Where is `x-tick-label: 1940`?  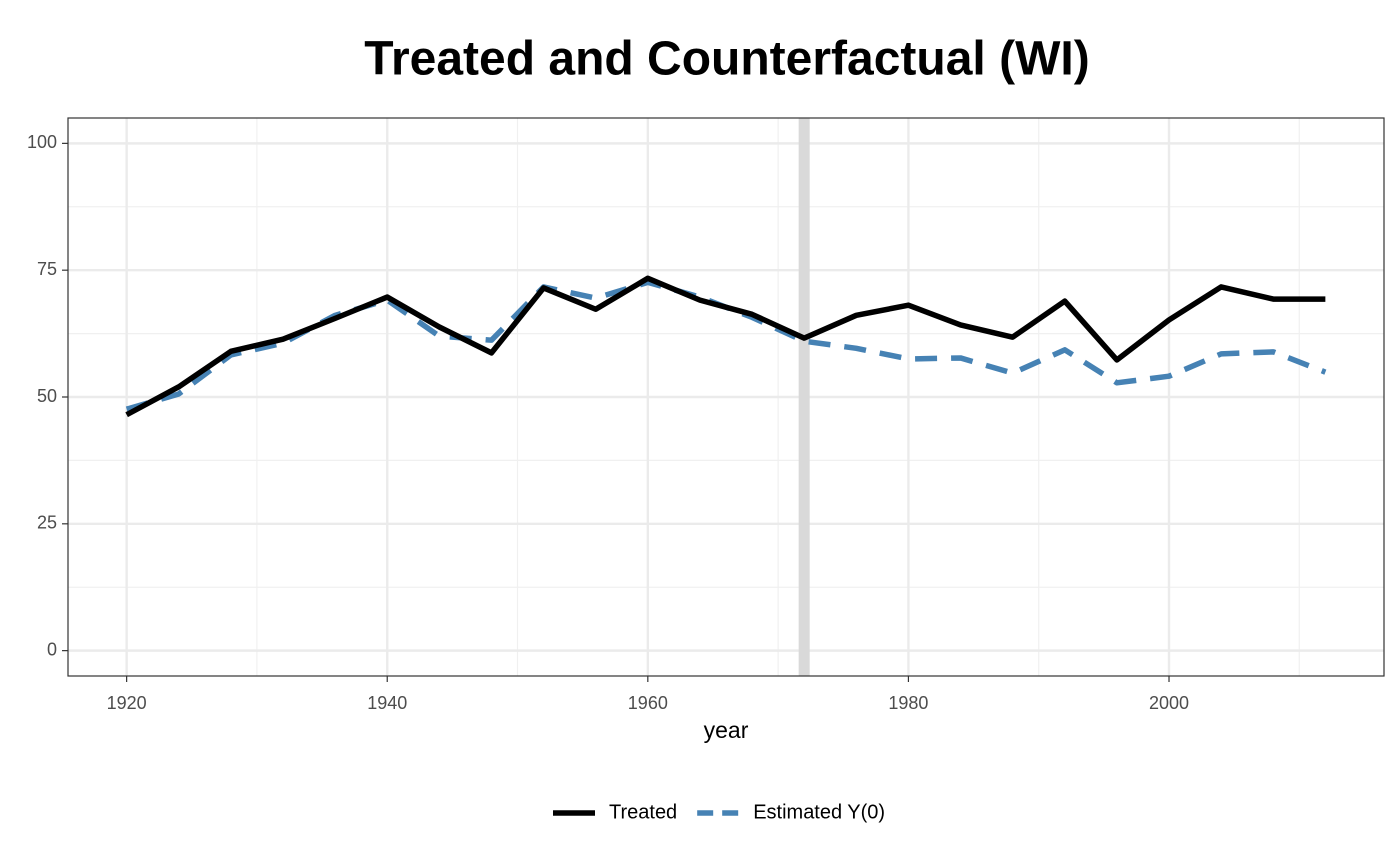 x-tick-label: 1940 is located at coordinates (387, 703).